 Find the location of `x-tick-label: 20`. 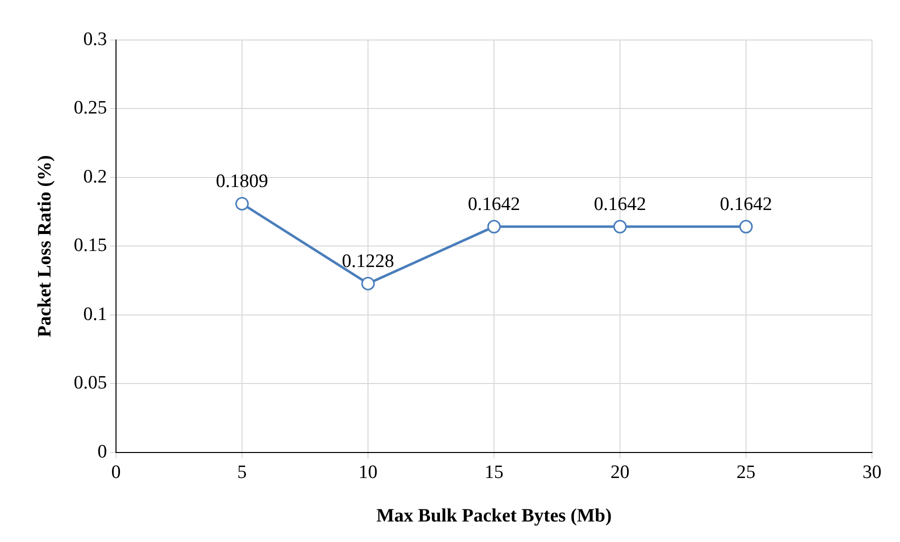

x-tick-label: 20 is located at coordinates (620, 472).